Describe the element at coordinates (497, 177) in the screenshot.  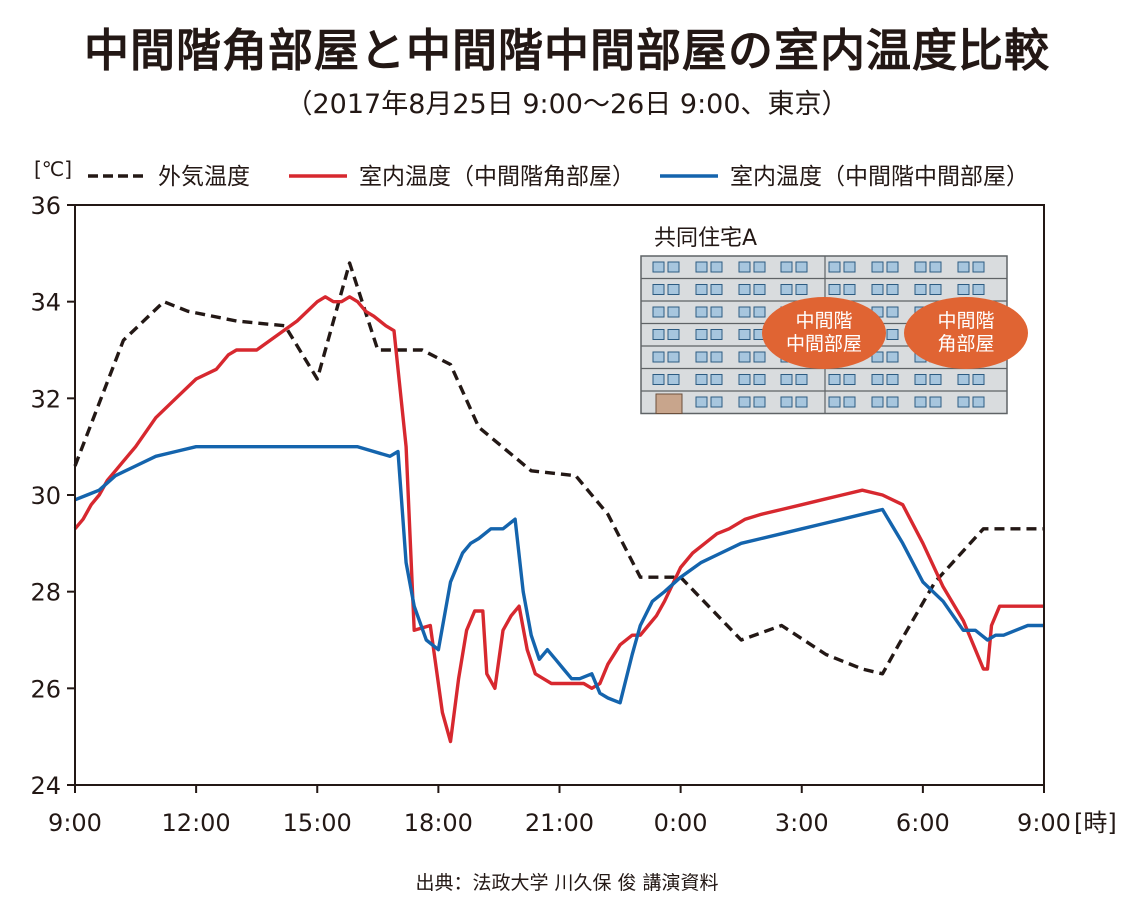
I see `legend-label-corner-room: 室内温度（中間階角部屋）` at that location.